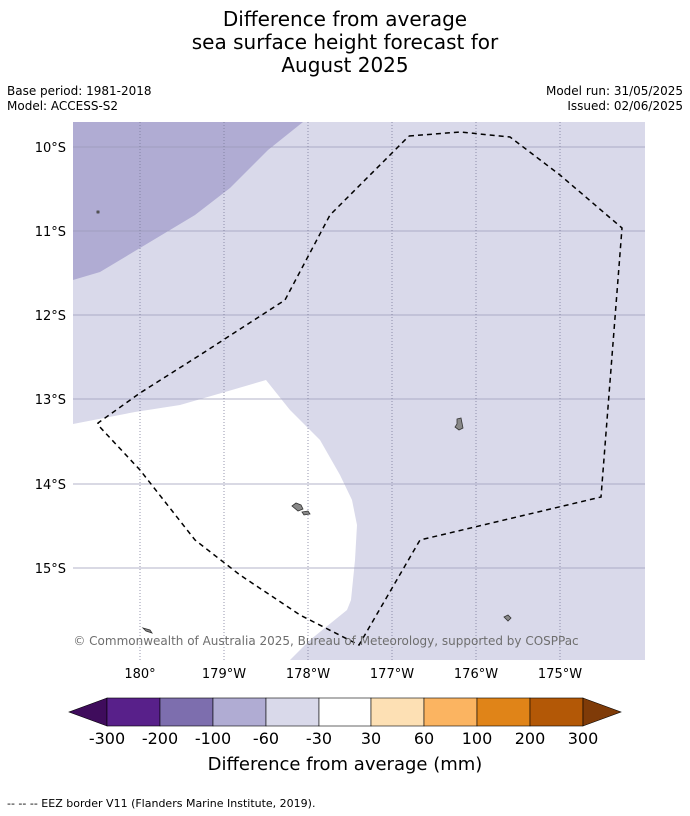 The image size is (690, 816). What do you see at coordinates (50, 232) in the screenshot?
I see `lat-label-11s: 11°S` at bounding box center [50, 232].